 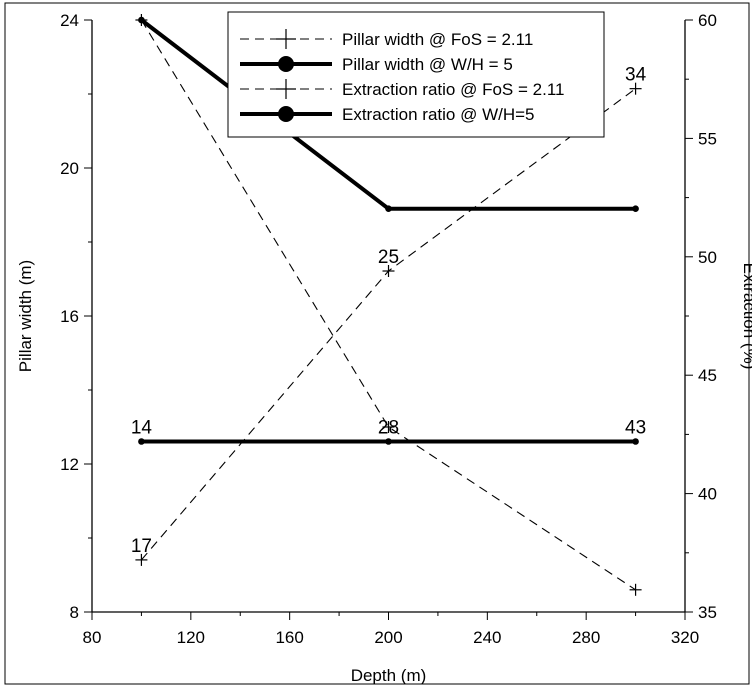 I want to click on data-label: 34, so click(x=636, y=75).